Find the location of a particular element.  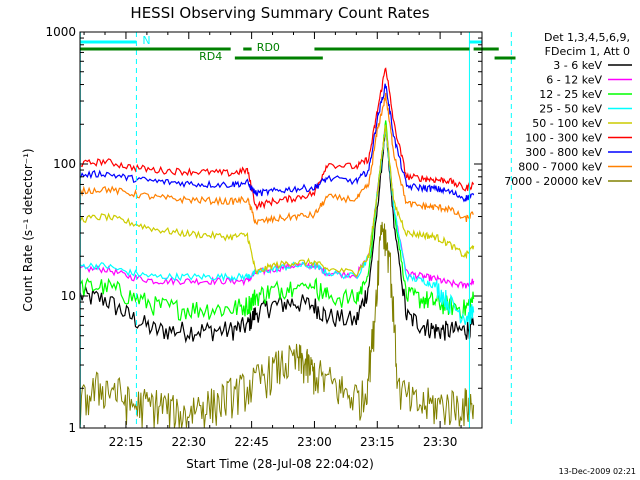

y-tick-label-4: 1000 is located at coordinates (60, 32).